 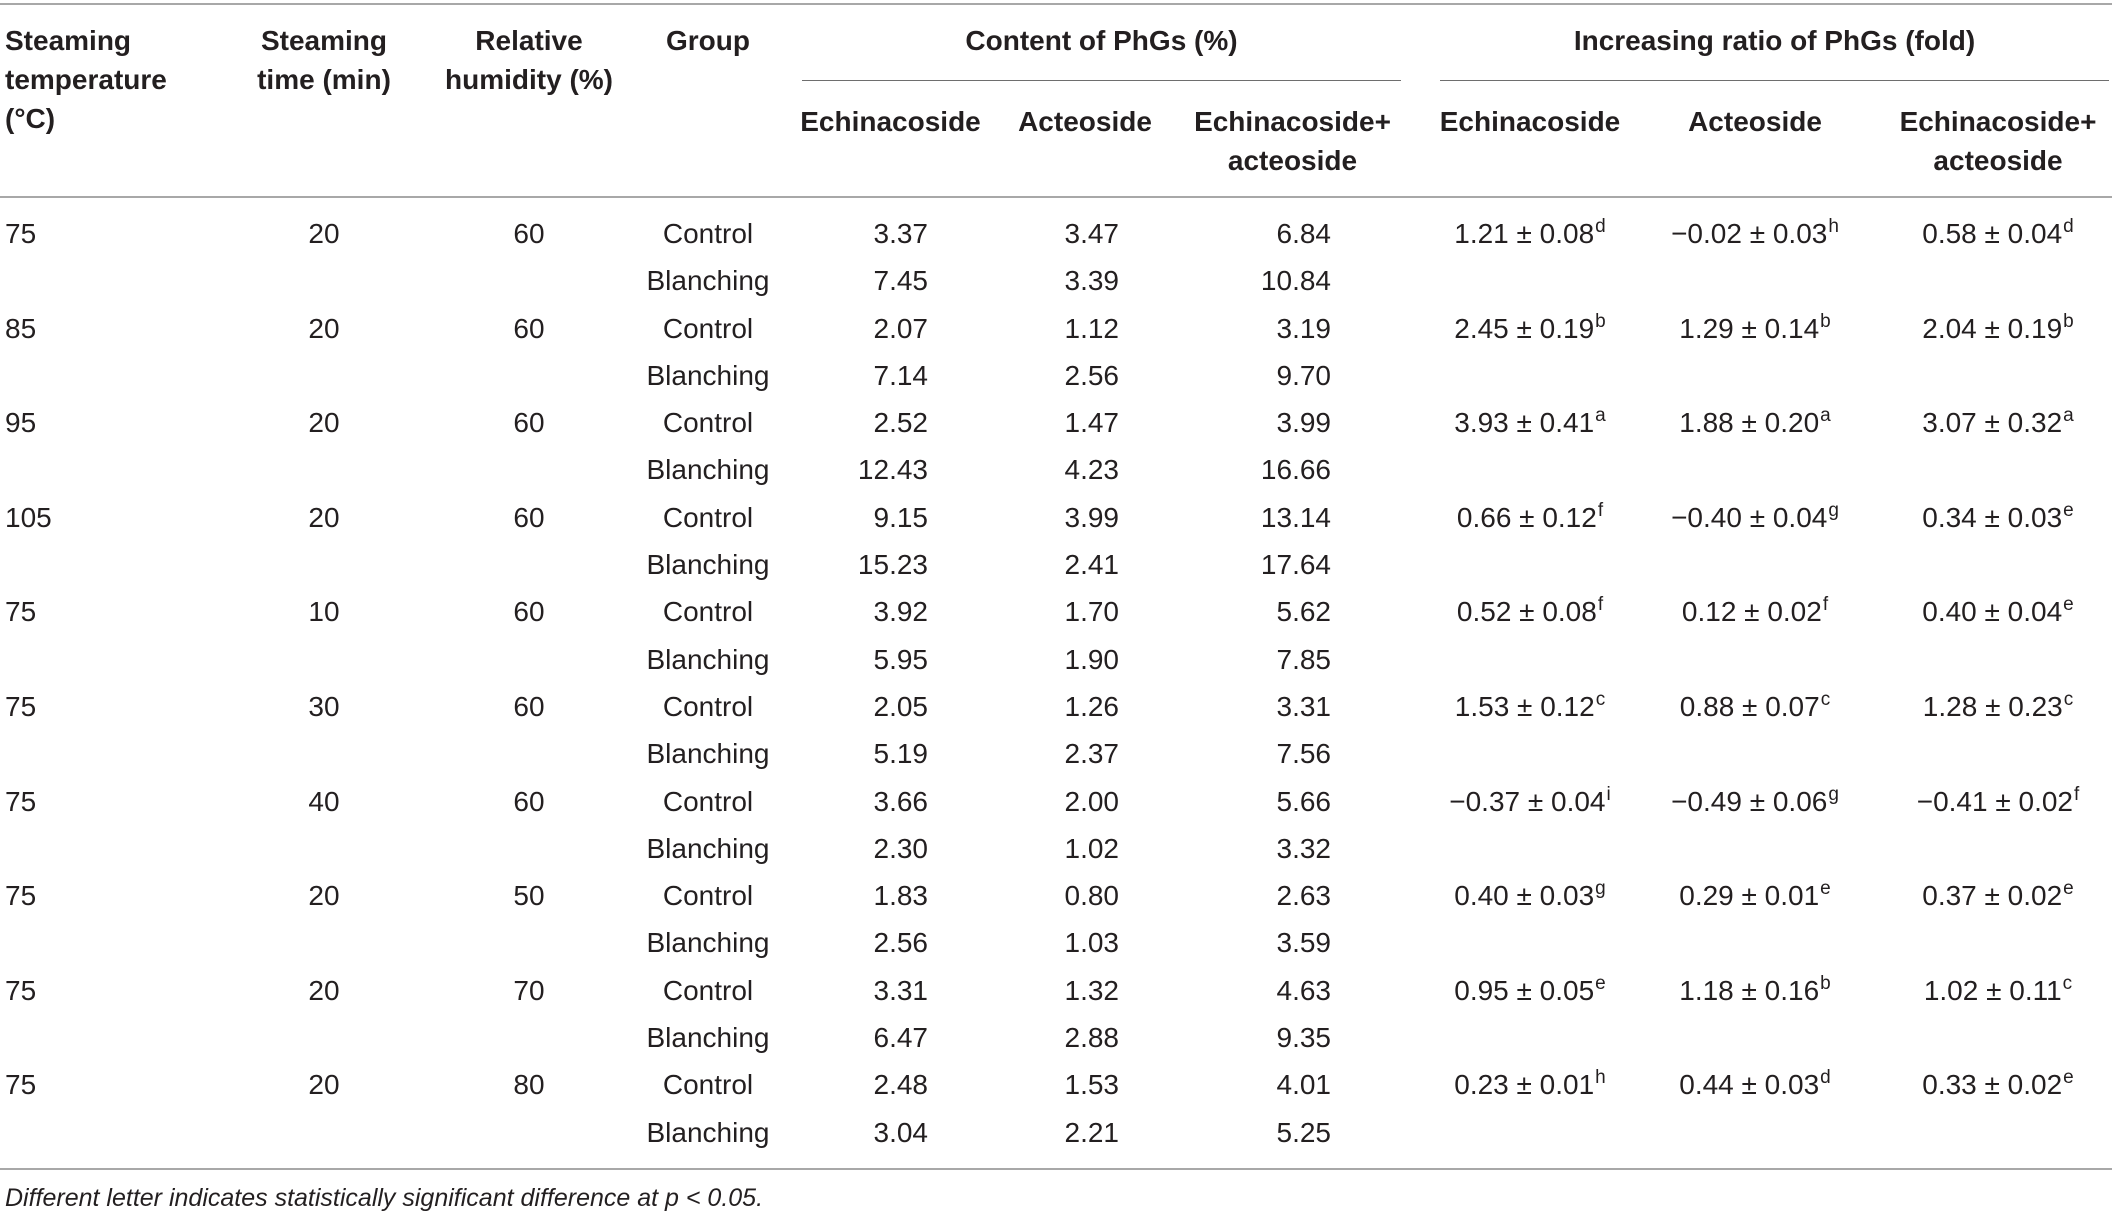 I want to click on subheader-ratio-total: Echinacoside+ acteoside, so click(x=1991, y=149).